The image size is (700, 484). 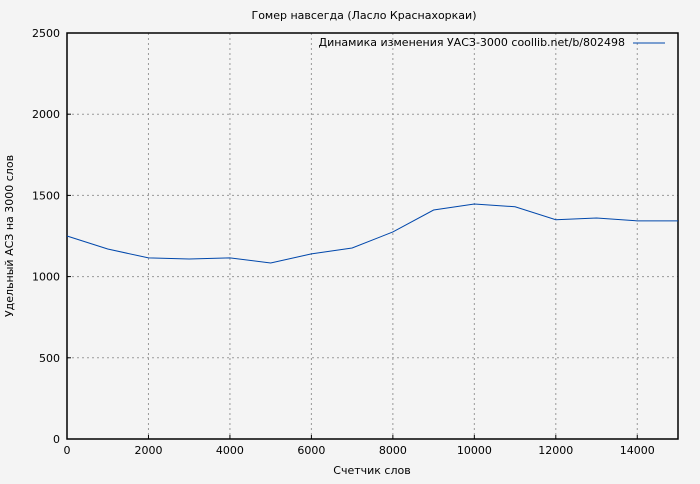 What do you see at coordinates (46, 33) in the screenshot?
I see `y-tick-label: 2500` at bounding box center [46, 33].